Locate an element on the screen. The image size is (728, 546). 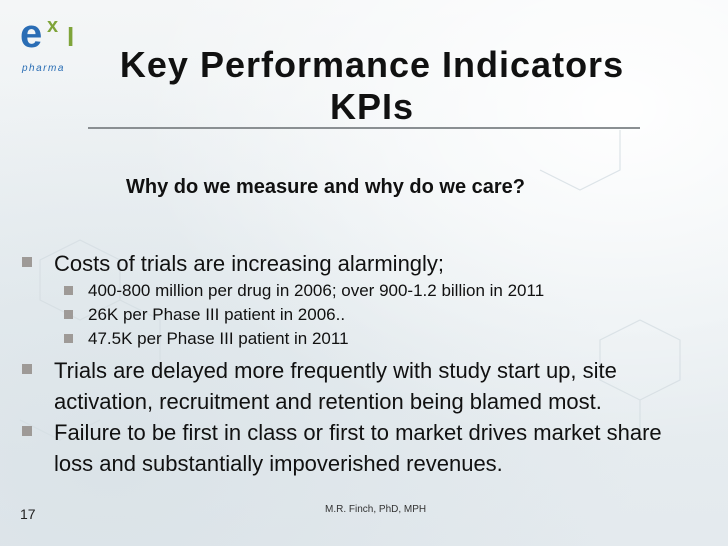
exl-pharma-logo: e x l pharma is located at coordinates (49, 47).